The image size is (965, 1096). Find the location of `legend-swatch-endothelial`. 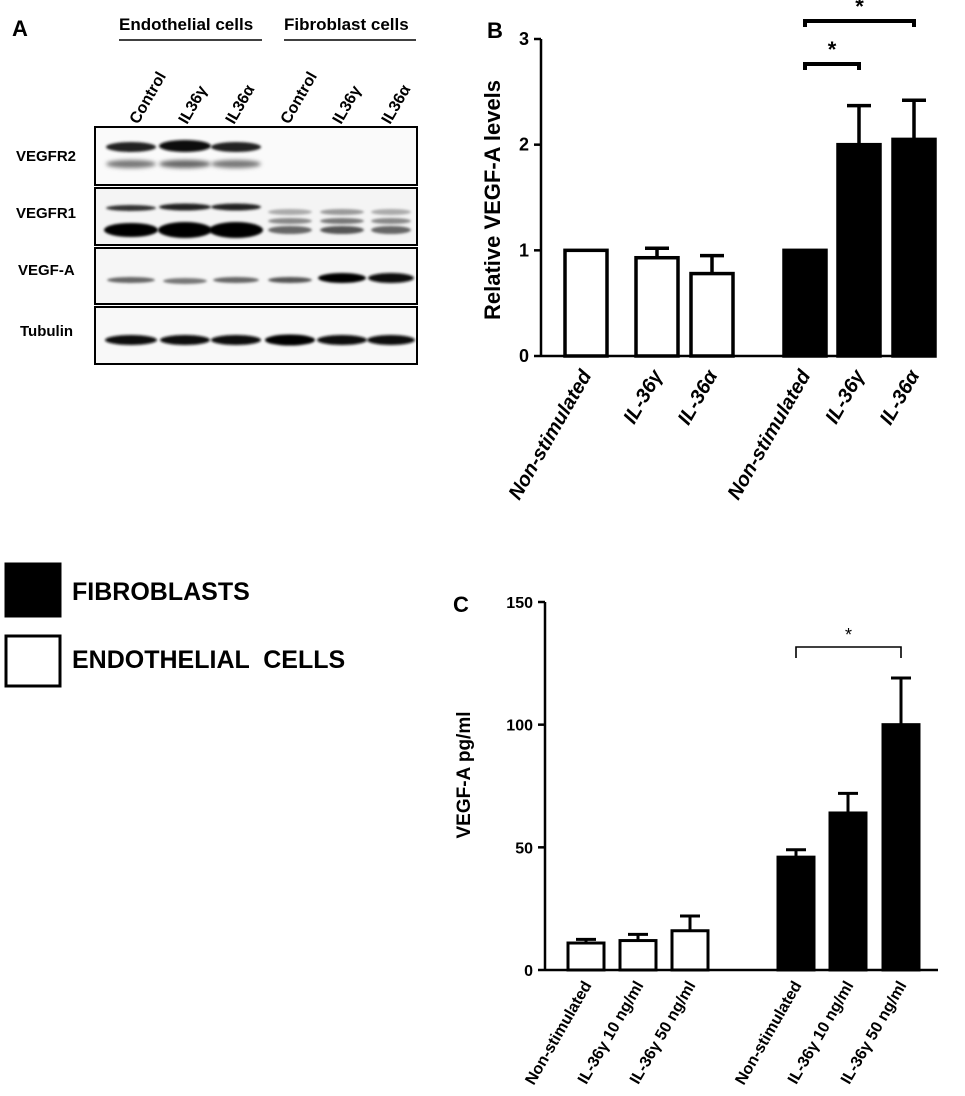

legend-swatch-endothelial is located at coordinates (33, 661).